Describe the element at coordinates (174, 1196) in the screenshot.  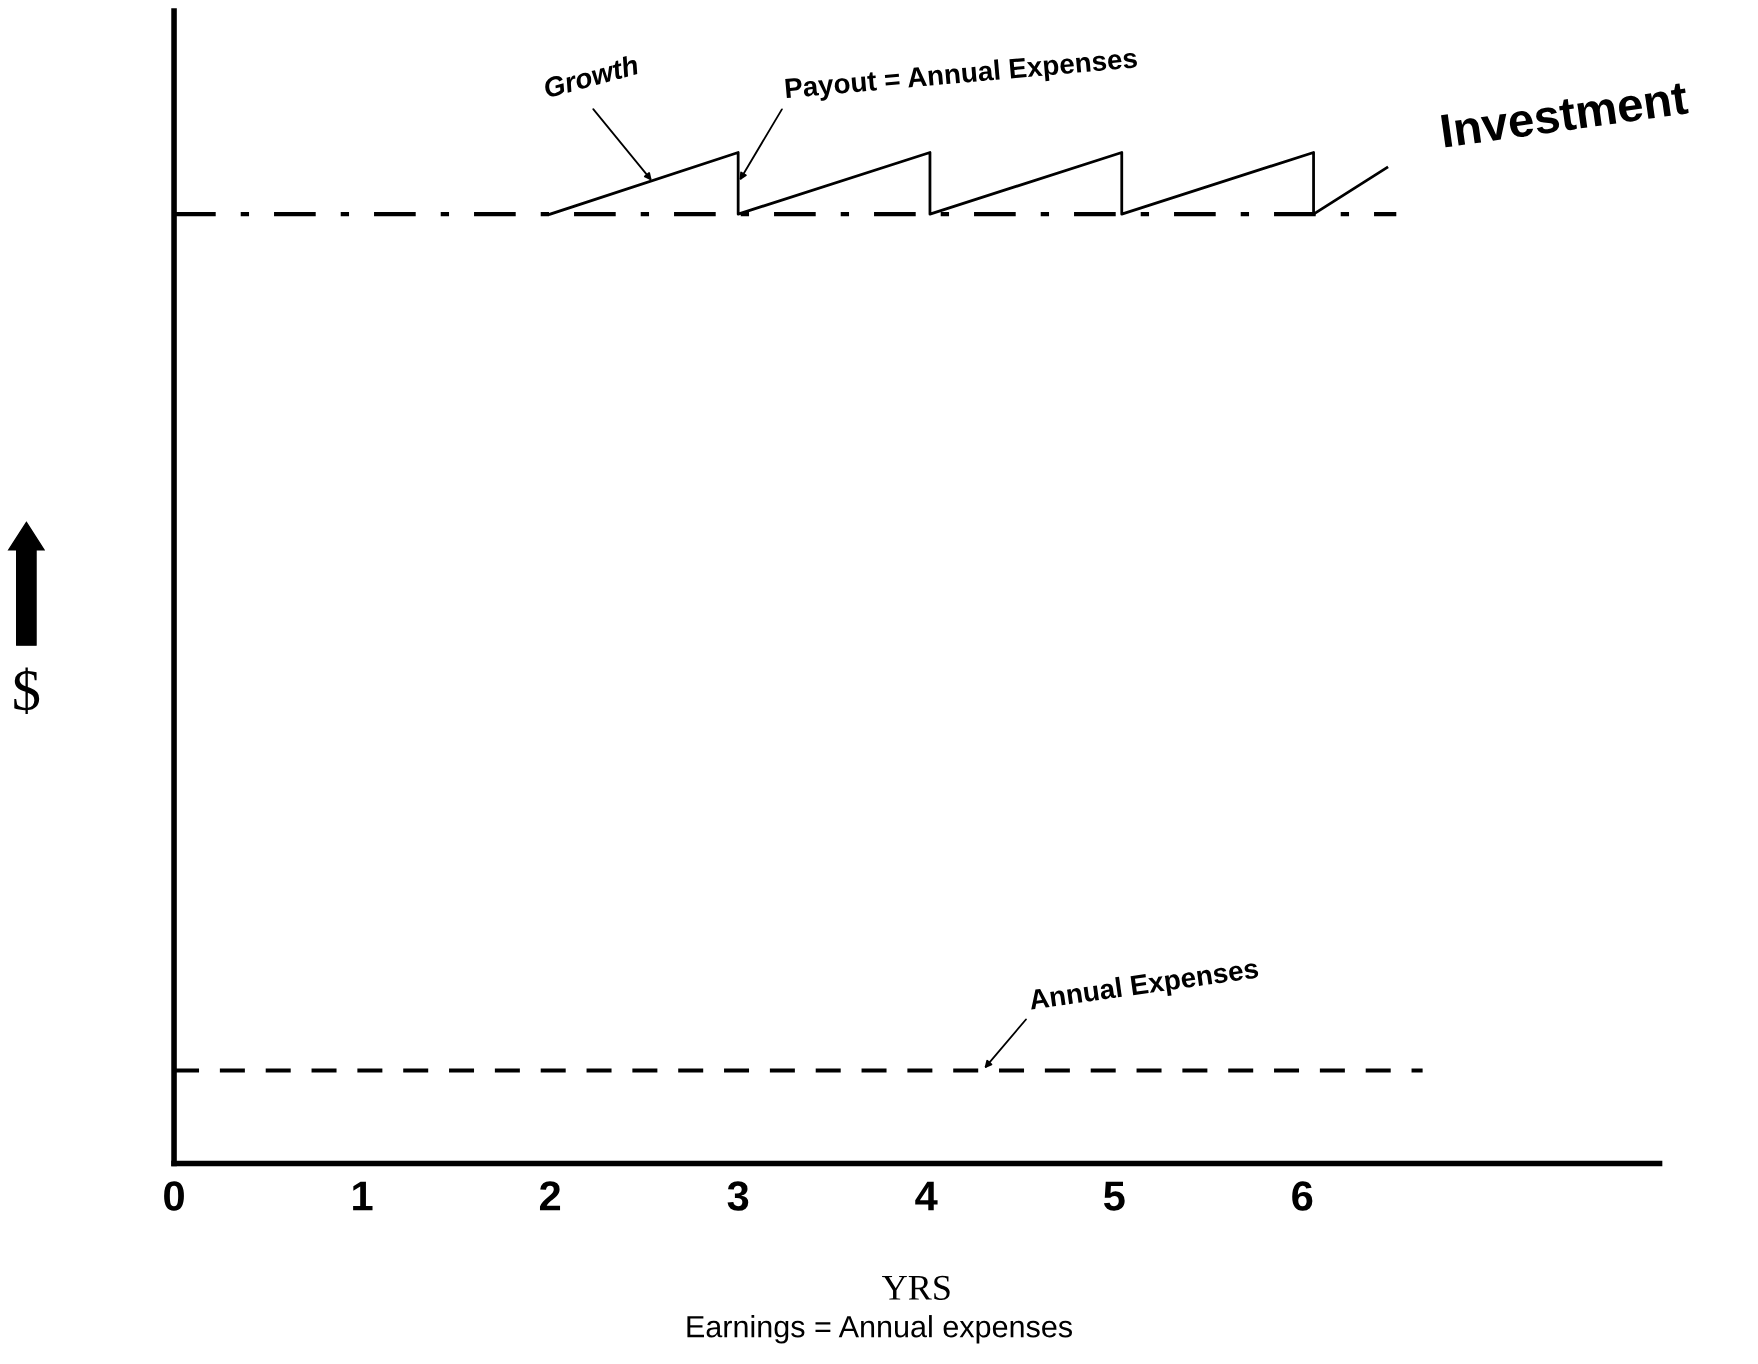
I see `x-tick-label: 0` at that location.